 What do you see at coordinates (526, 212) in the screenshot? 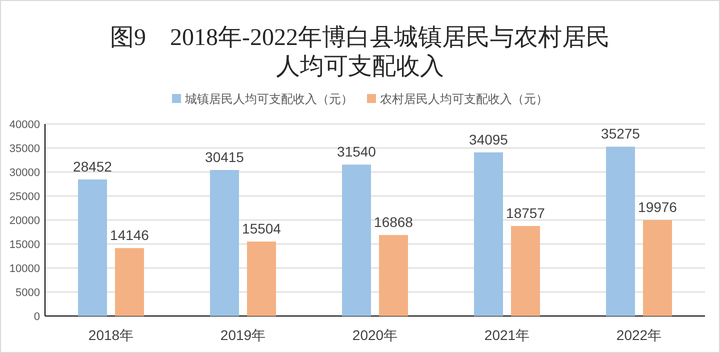
I see `data-label: 18757` at bounding box center [526, 212].